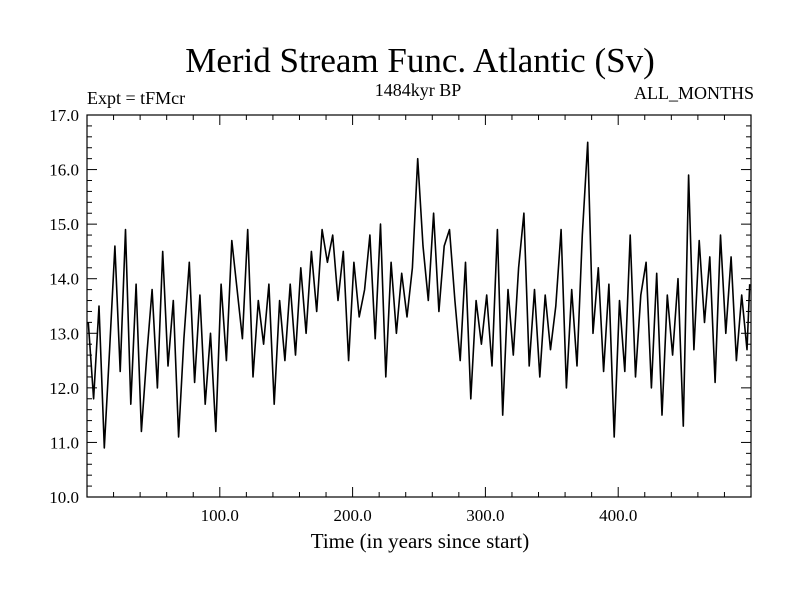  Describe the element at coordinates (420, 541) in the screenshot. I see `x-axis-label: Time (in years since start)` at that location.